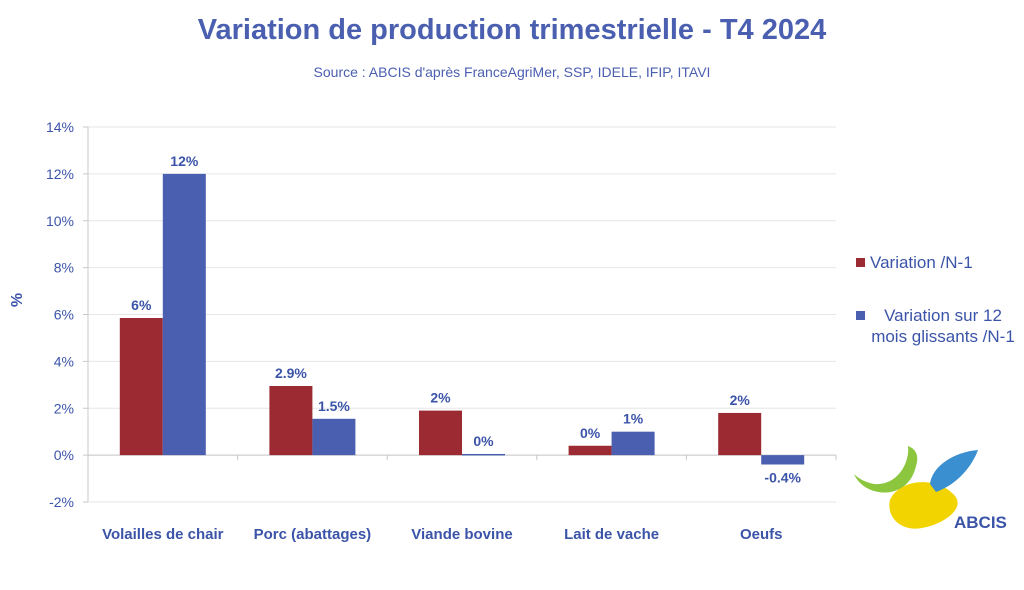 Image resolution: width=1024 pixels, height=590 pixels. I want to click on abcis-logo: ABCIS, so click(930, 489).